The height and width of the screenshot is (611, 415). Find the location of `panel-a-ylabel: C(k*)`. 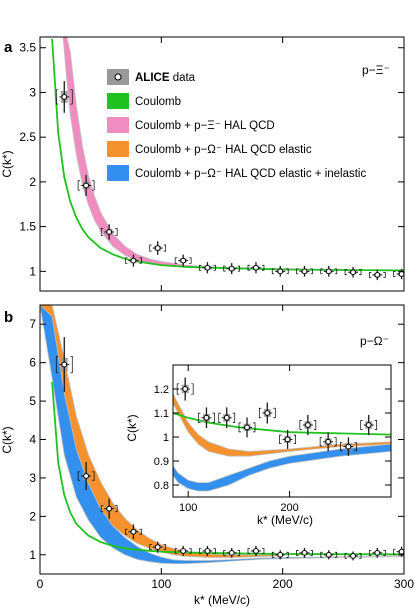

panel-a-ylabel: C(k*) is located at coordinates (7, 163).